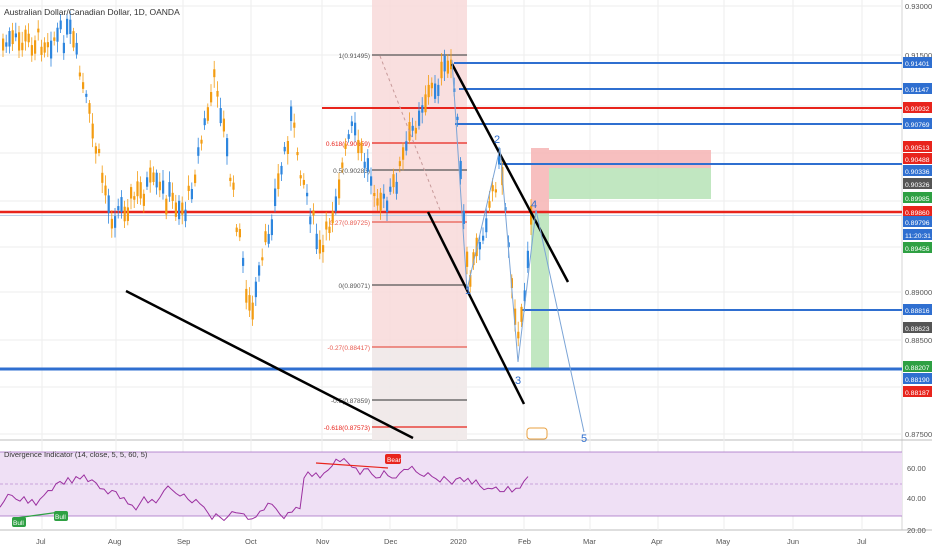 Image resolution: width=932 pixels, height=555 pixels. What do you see at coordinates (917, 199) in the screenshot?
I see `svg-text: 0.89985` at bounding box center [917, 199].